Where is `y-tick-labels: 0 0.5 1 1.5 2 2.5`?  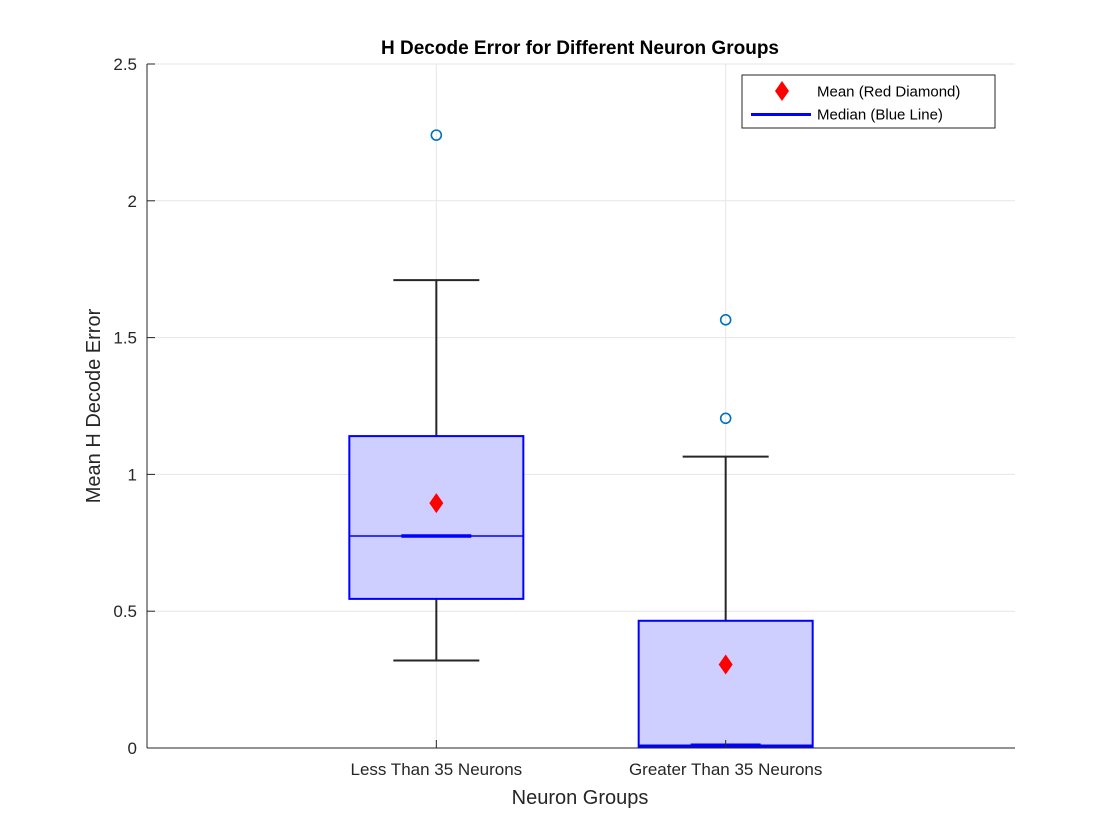
y-tick-labels: 0 0.5 1 1.5 2 2.5 is located at coordinates (125, 406).